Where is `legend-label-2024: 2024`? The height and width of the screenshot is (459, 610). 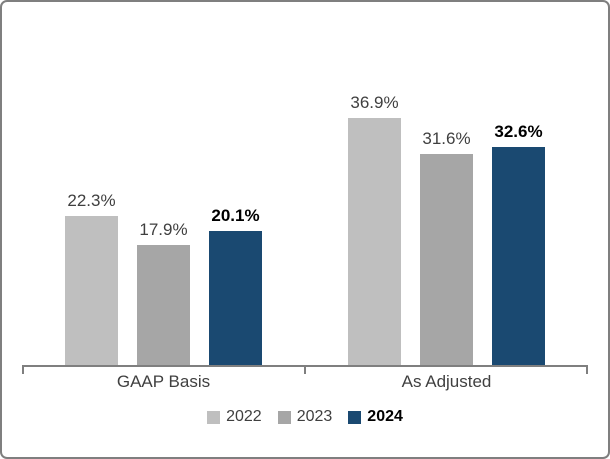 legend-label-2024: 2024 is located at coordinates (385, 416).